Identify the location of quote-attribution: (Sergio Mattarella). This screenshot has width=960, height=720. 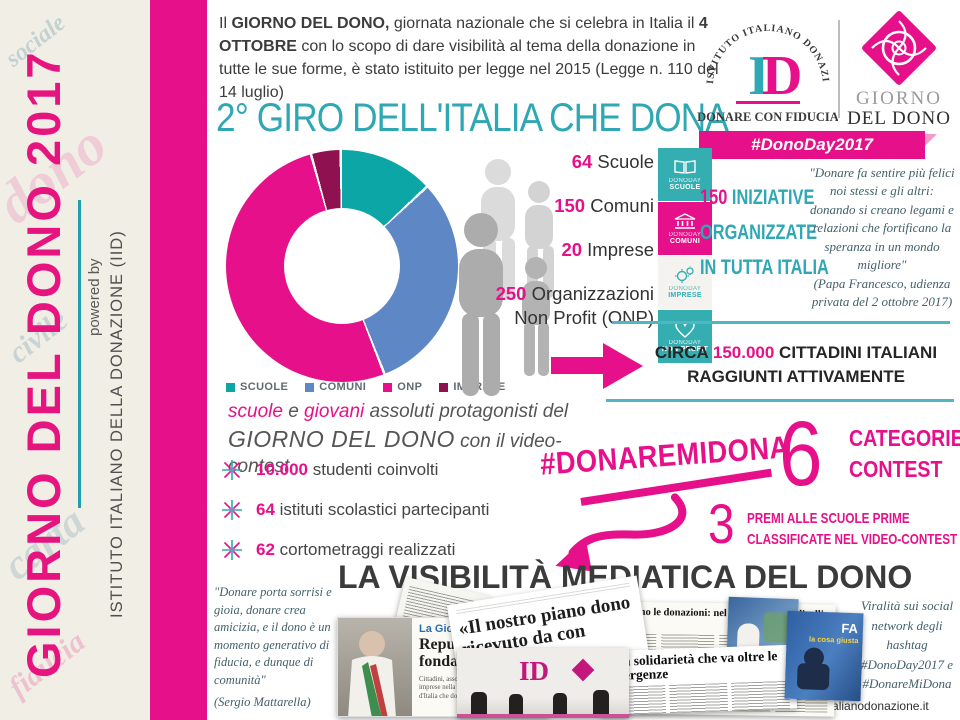
(262, 702).